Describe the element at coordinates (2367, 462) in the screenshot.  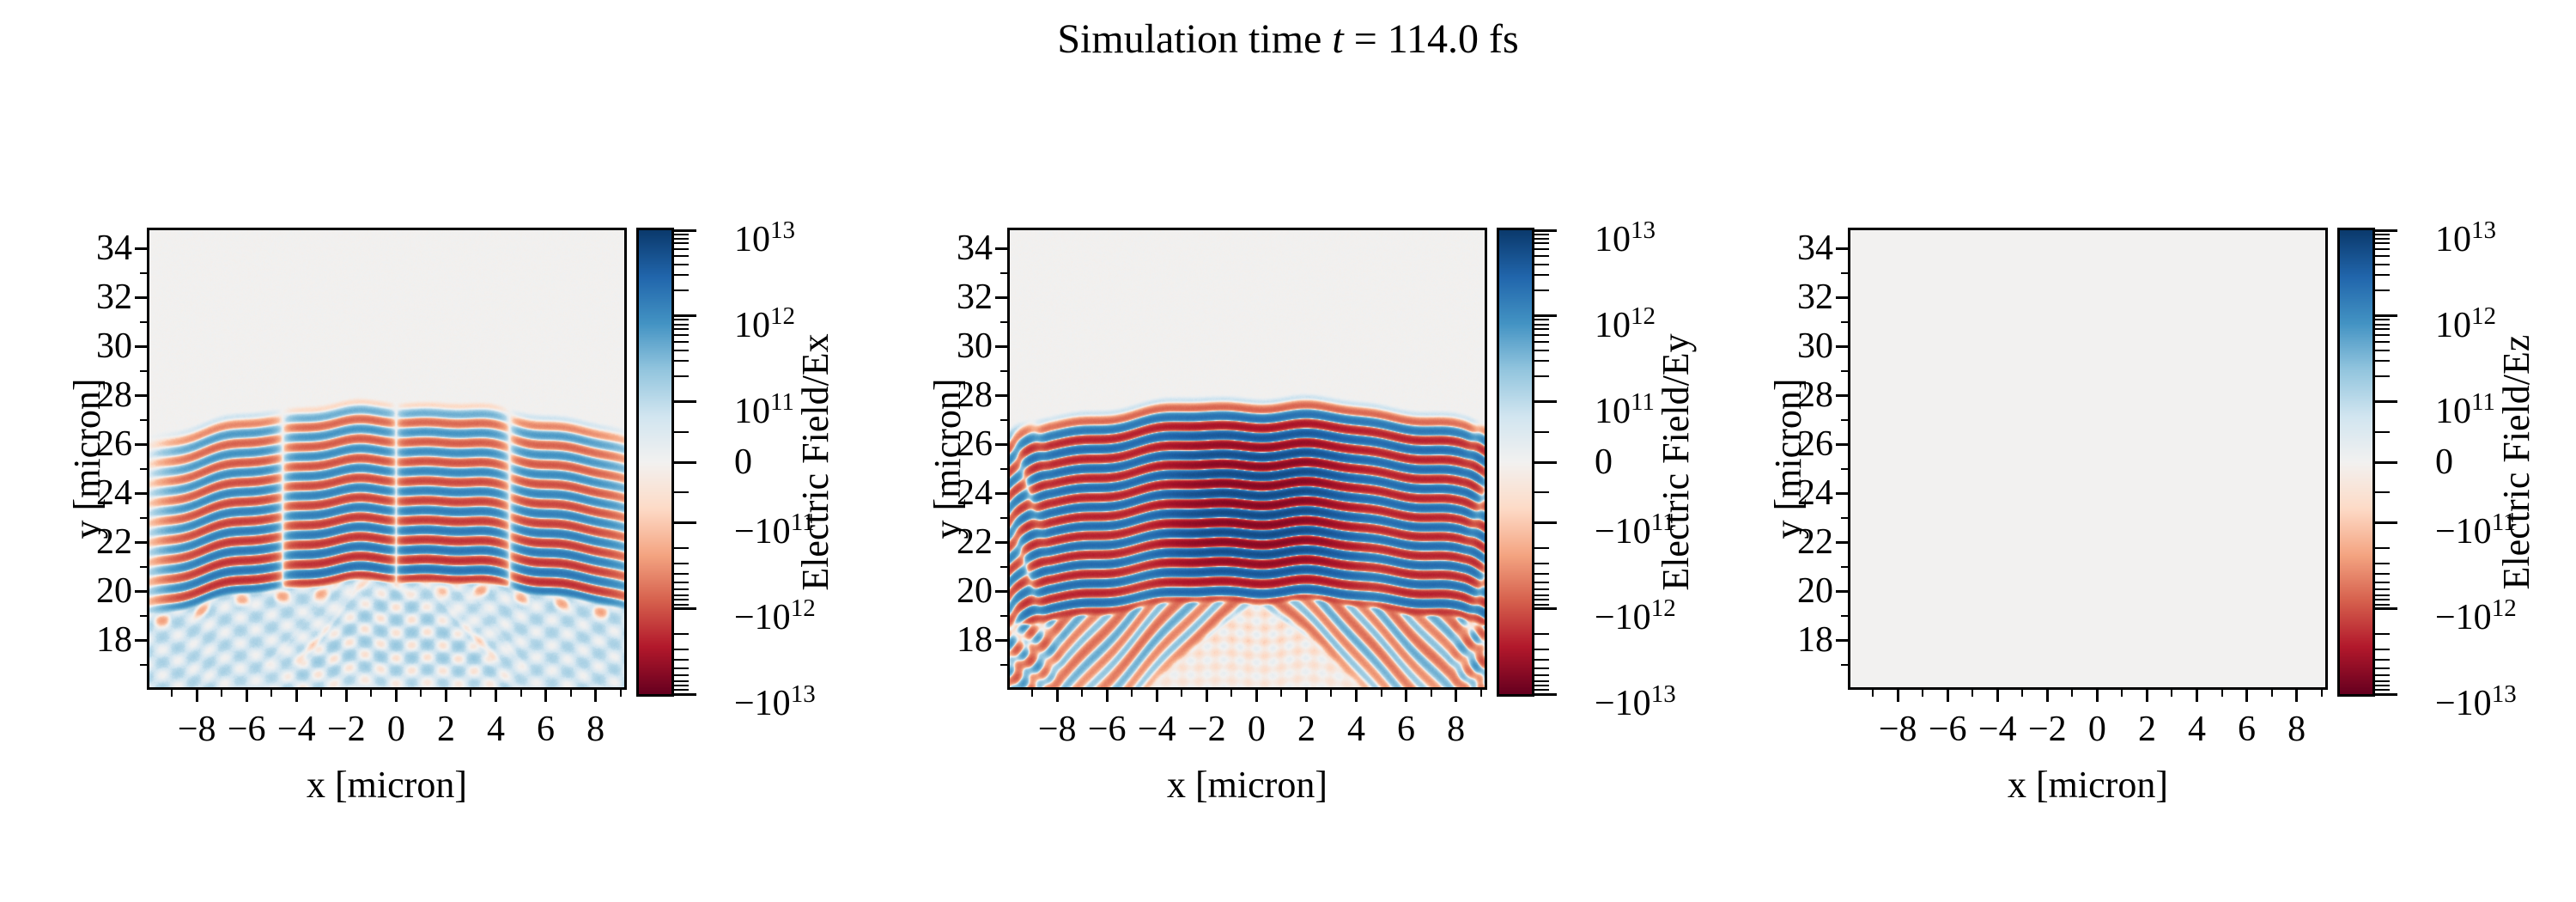
I see `colorbar-Ez` at that location.